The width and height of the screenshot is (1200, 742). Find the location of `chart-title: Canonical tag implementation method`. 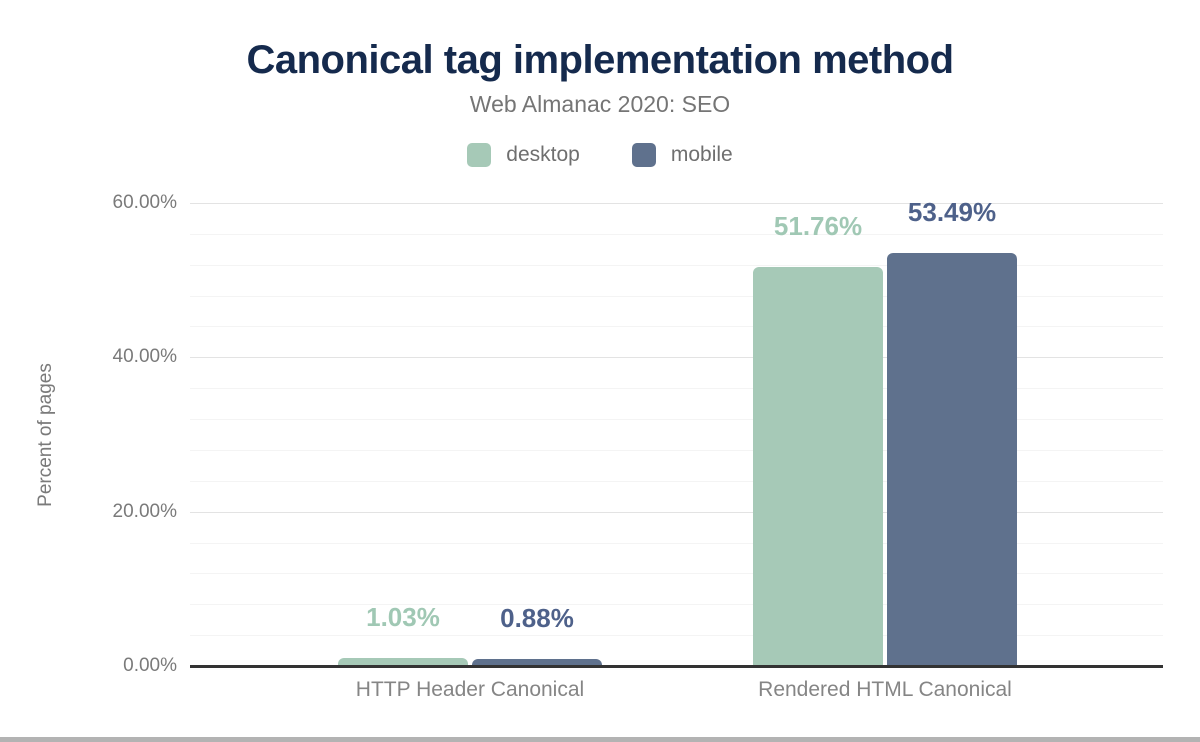

chart-title: Canonical tag implementation method is located at coordinates (600, 60).